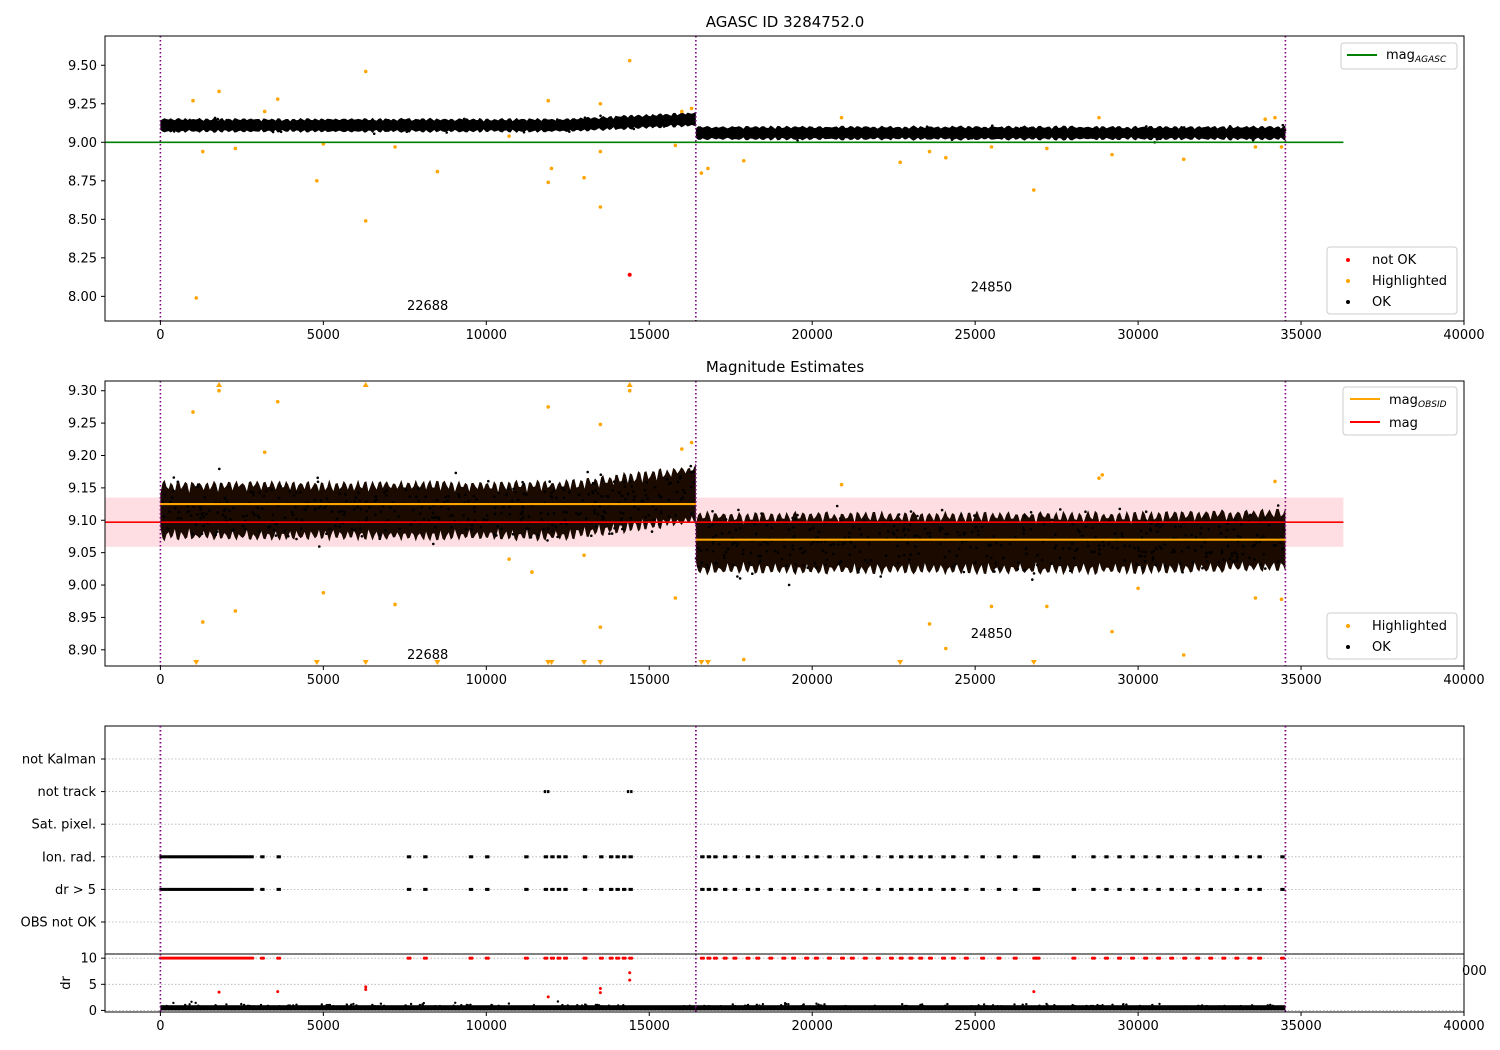 The height and width of the screenshot is (1050, 1500). Describe the element at coordinates (991, 634) in the screenshot. I see `obsid-label: 24850` at that location.